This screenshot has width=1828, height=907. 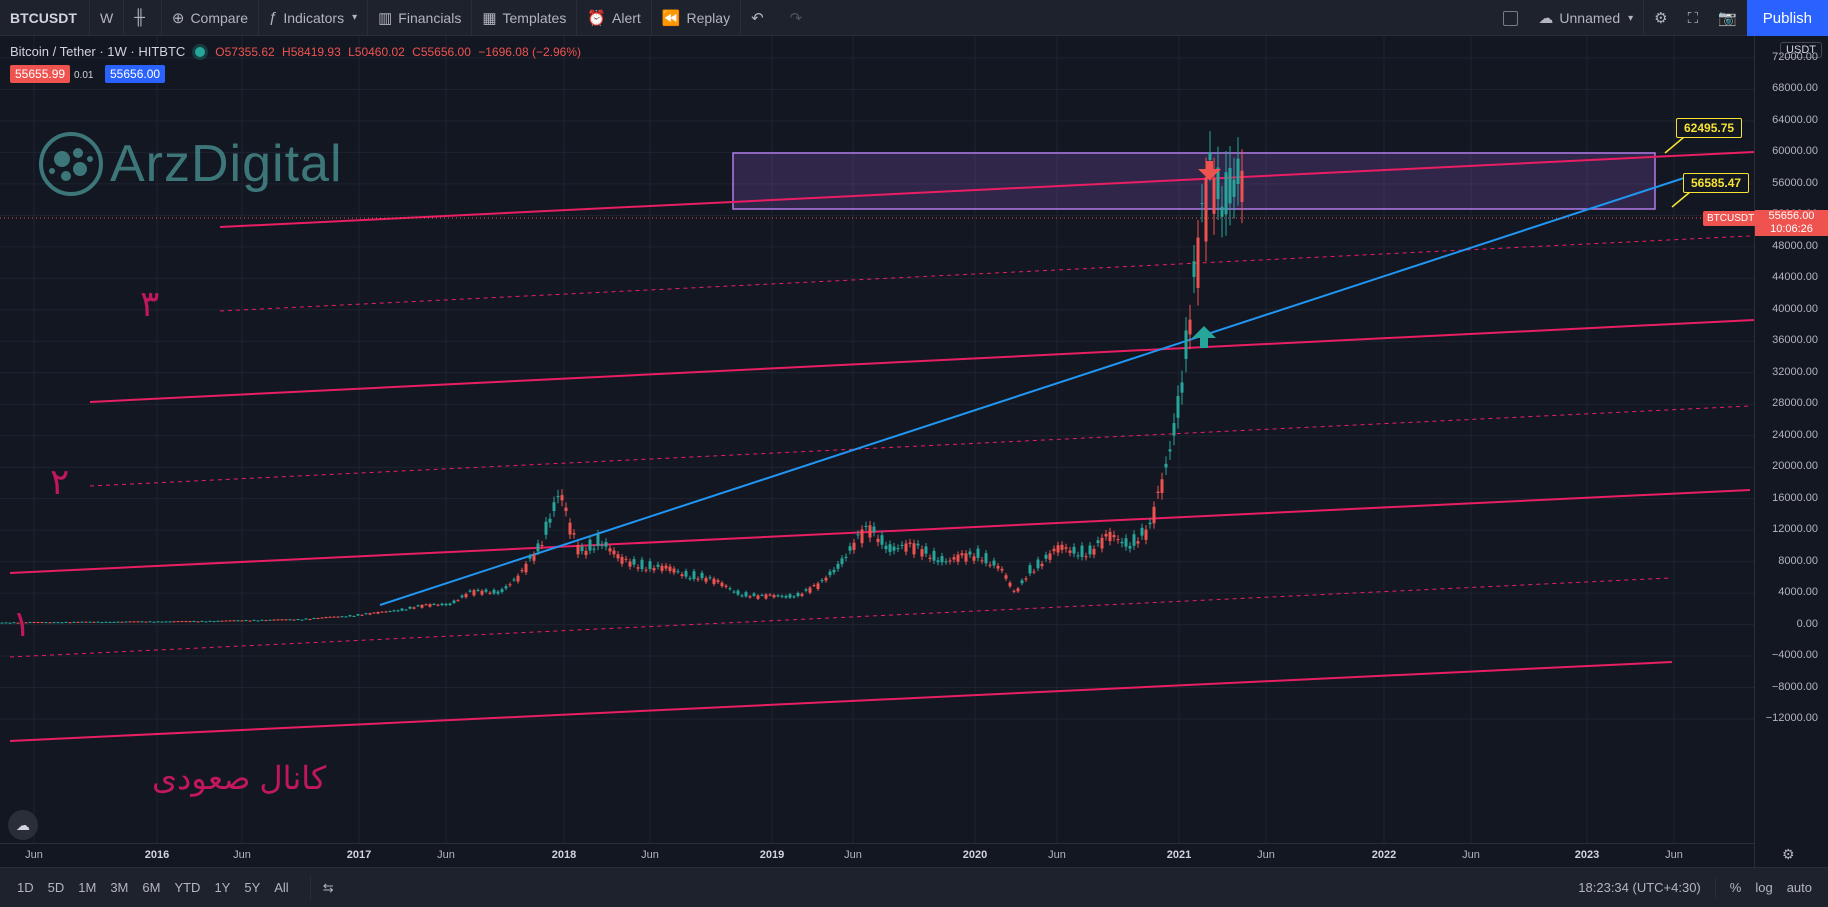 I want to click on layout-checkbox, so click(x=1510, y=18).